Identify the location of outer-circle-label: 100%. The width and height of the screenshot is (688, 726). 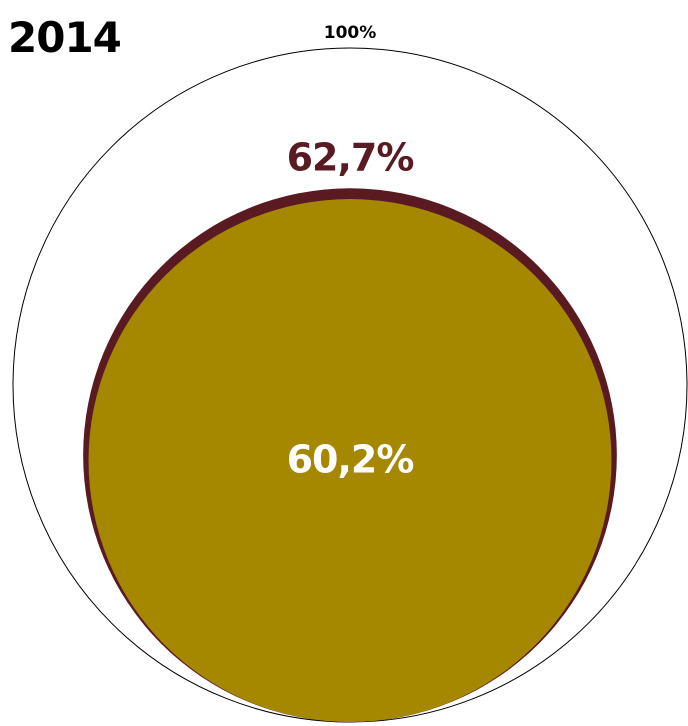
(350, 33).